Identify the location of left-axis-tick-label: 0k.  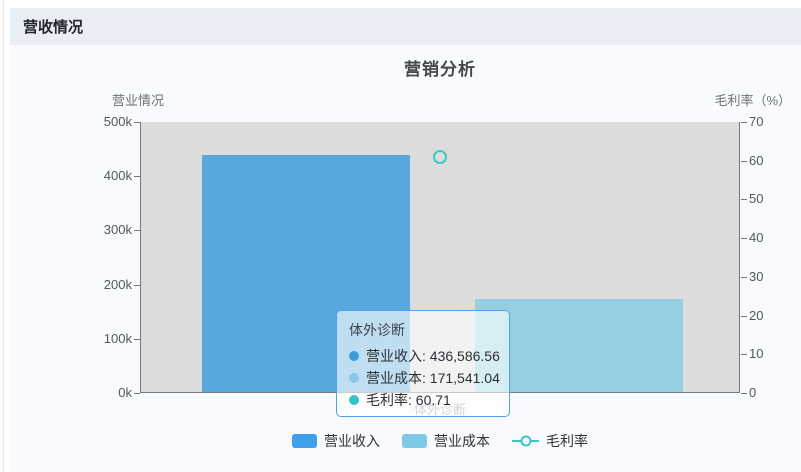
(125, 392).